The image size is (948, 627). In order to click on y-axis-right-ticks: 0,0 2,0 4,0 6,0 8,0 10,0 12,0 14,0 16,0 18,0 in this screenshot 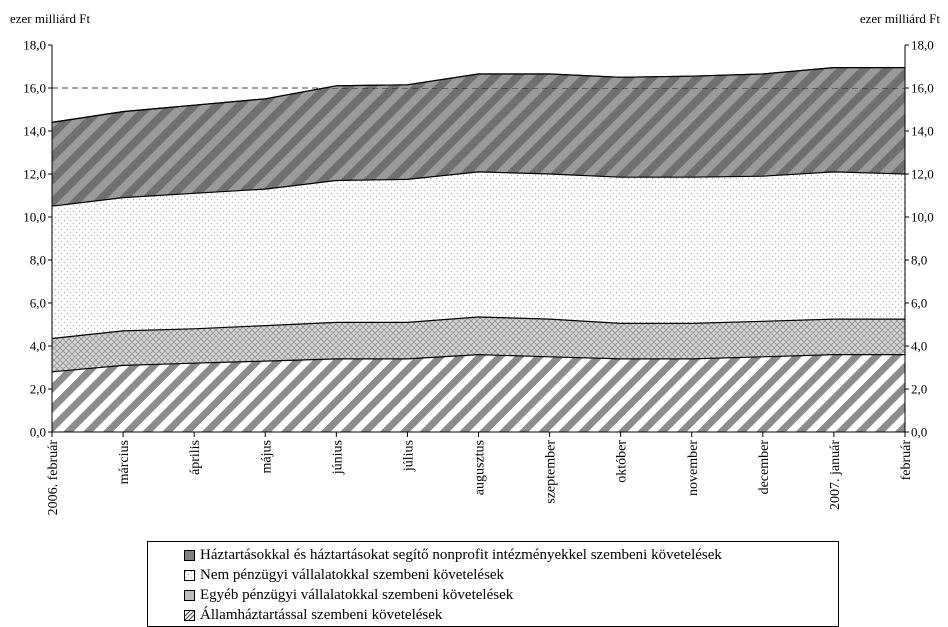, I will do `click(919, 239)`.